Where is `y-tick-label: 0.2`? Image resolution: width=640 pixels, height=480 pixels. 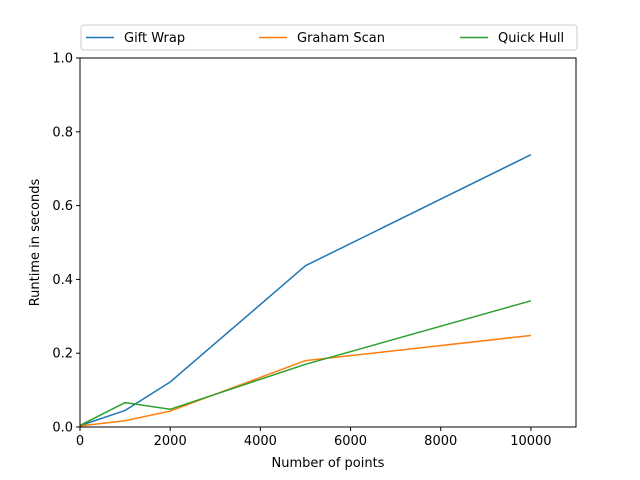 y-tick-label: 0.2 is located at coordinates (62, 354).